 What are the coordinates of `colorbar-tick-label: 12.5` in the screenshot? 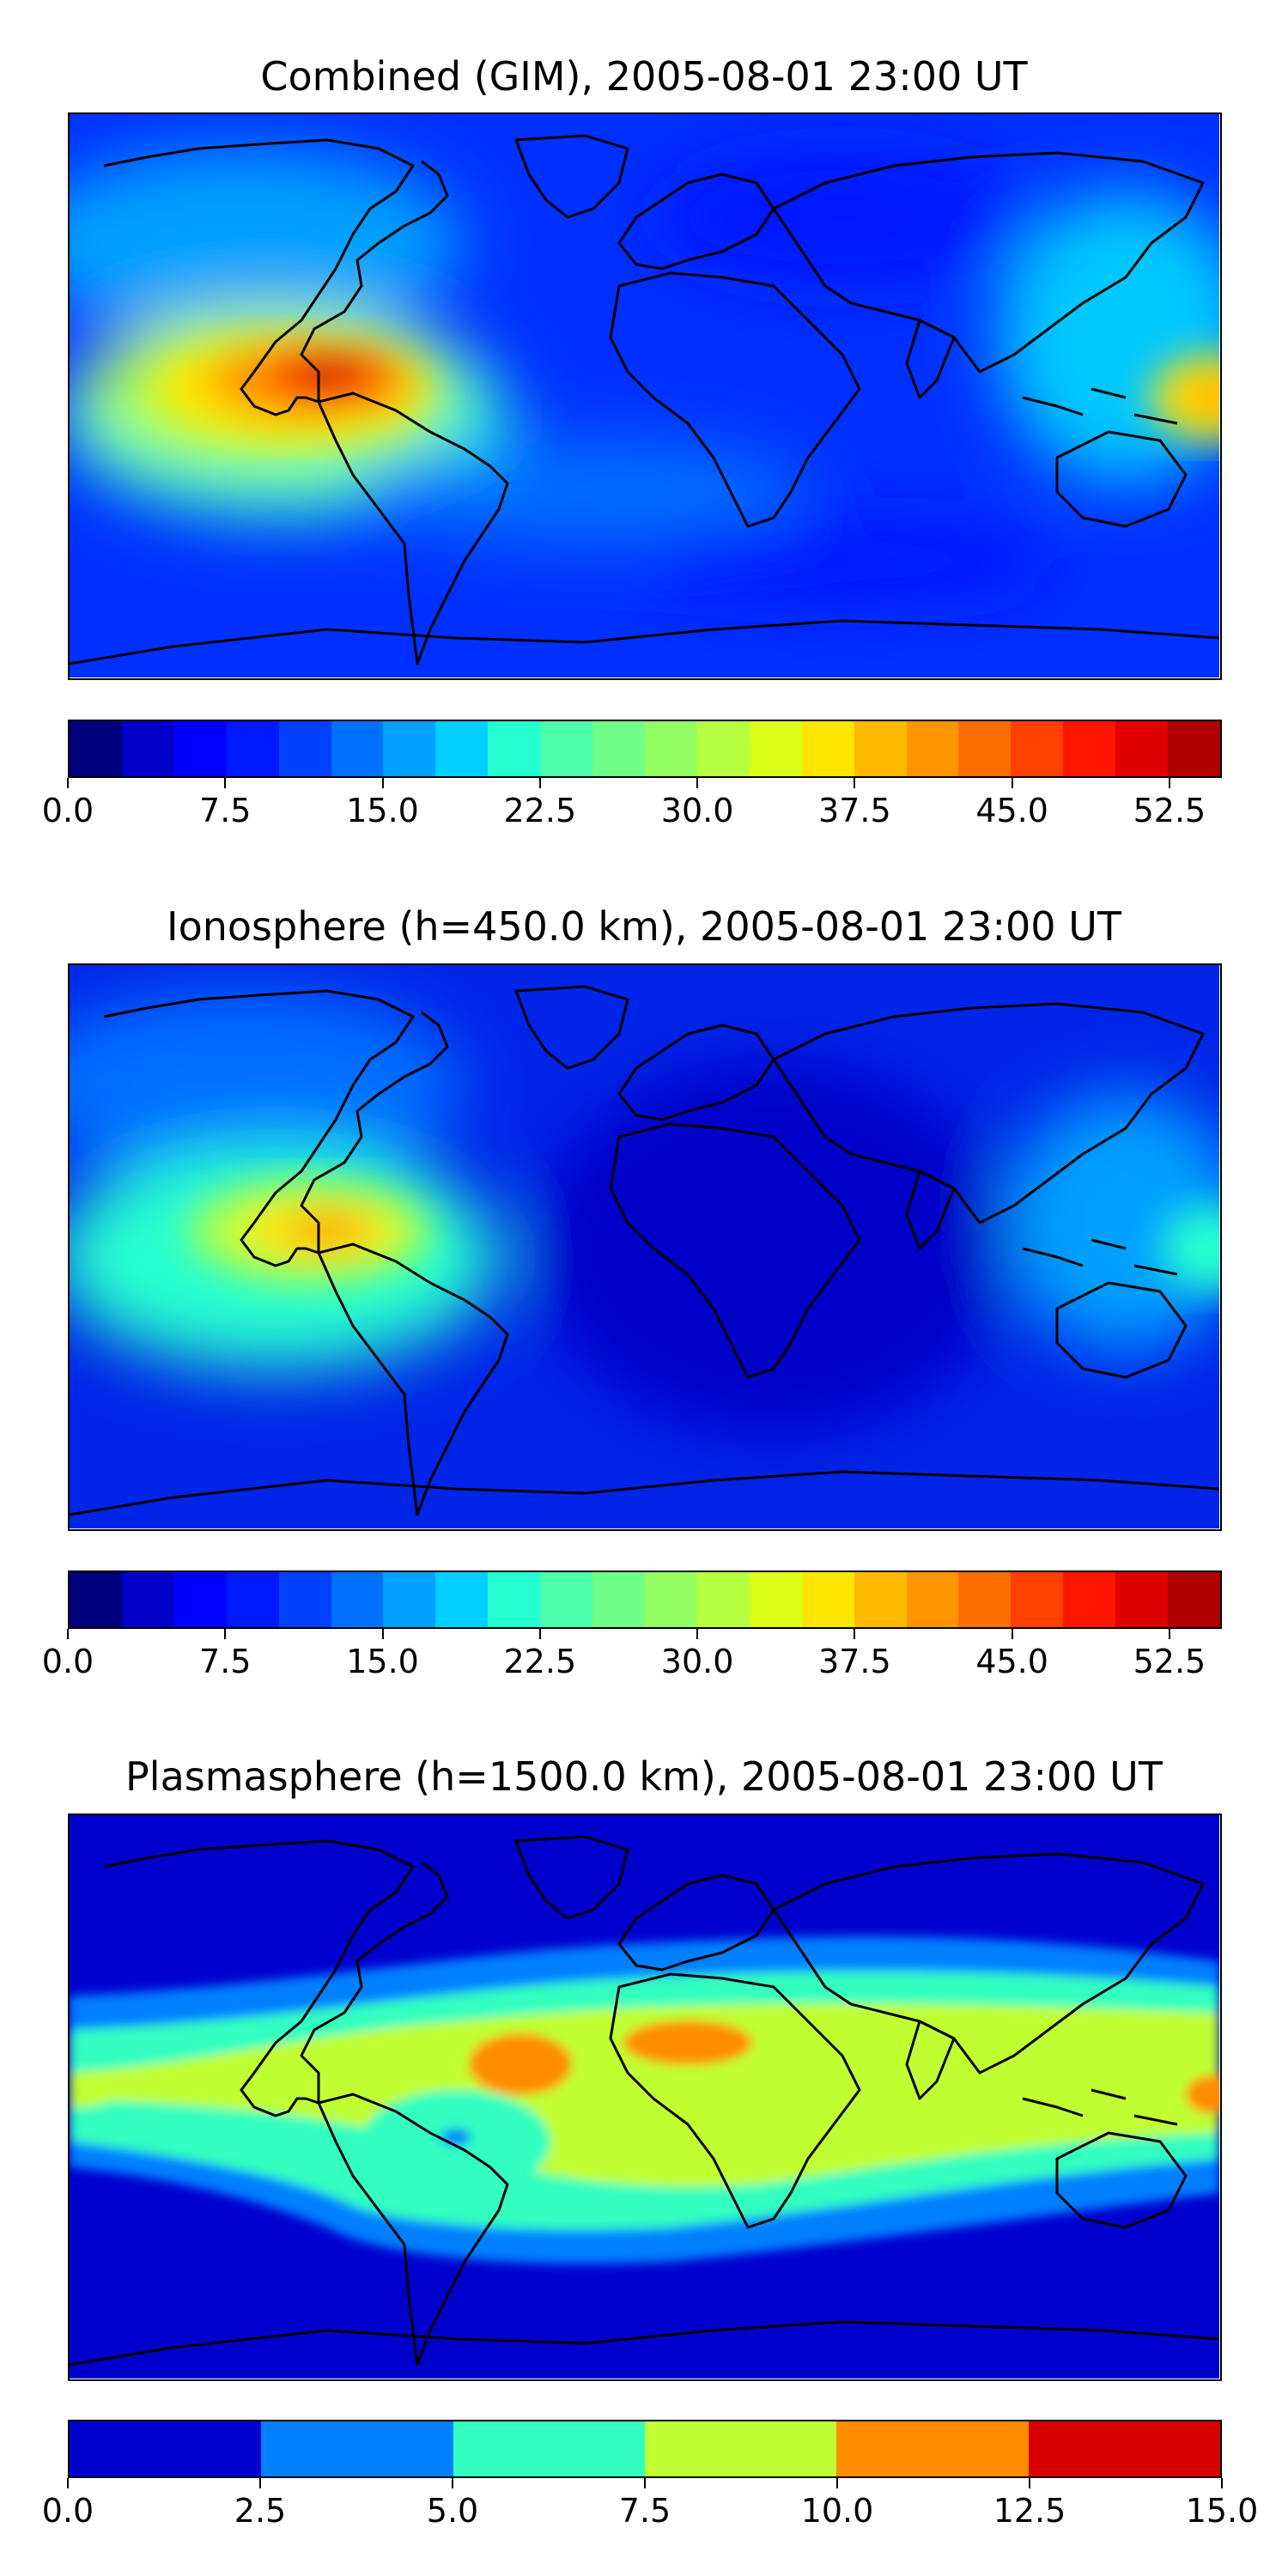 It's located at (1030, 2511).